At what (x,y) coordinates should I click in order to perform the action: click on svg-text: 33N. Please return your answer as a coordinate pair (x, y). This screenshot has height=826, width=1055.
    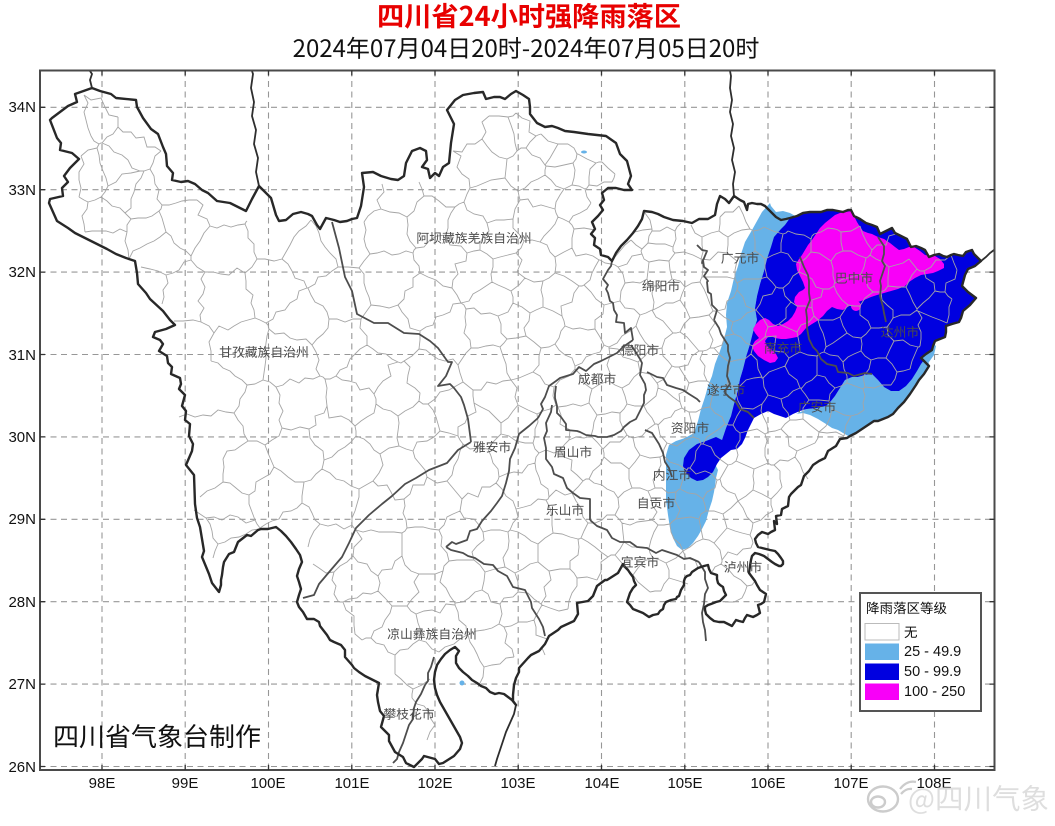
    Looking at the image, I should click on (22, 190).